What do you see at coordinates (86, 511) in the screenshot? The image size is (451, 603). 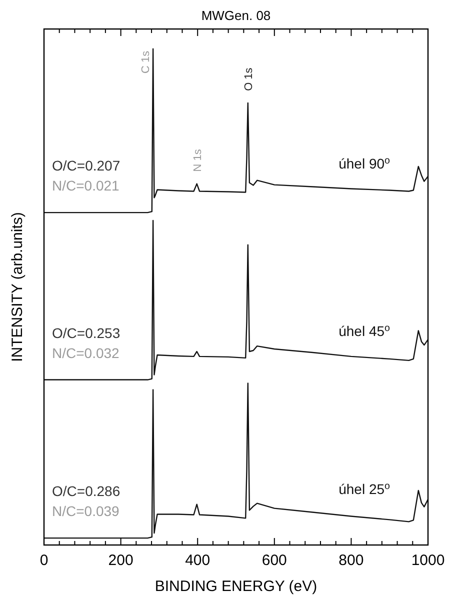 I see `annotation: N/C=0.039` at bounding box center [86, 511].